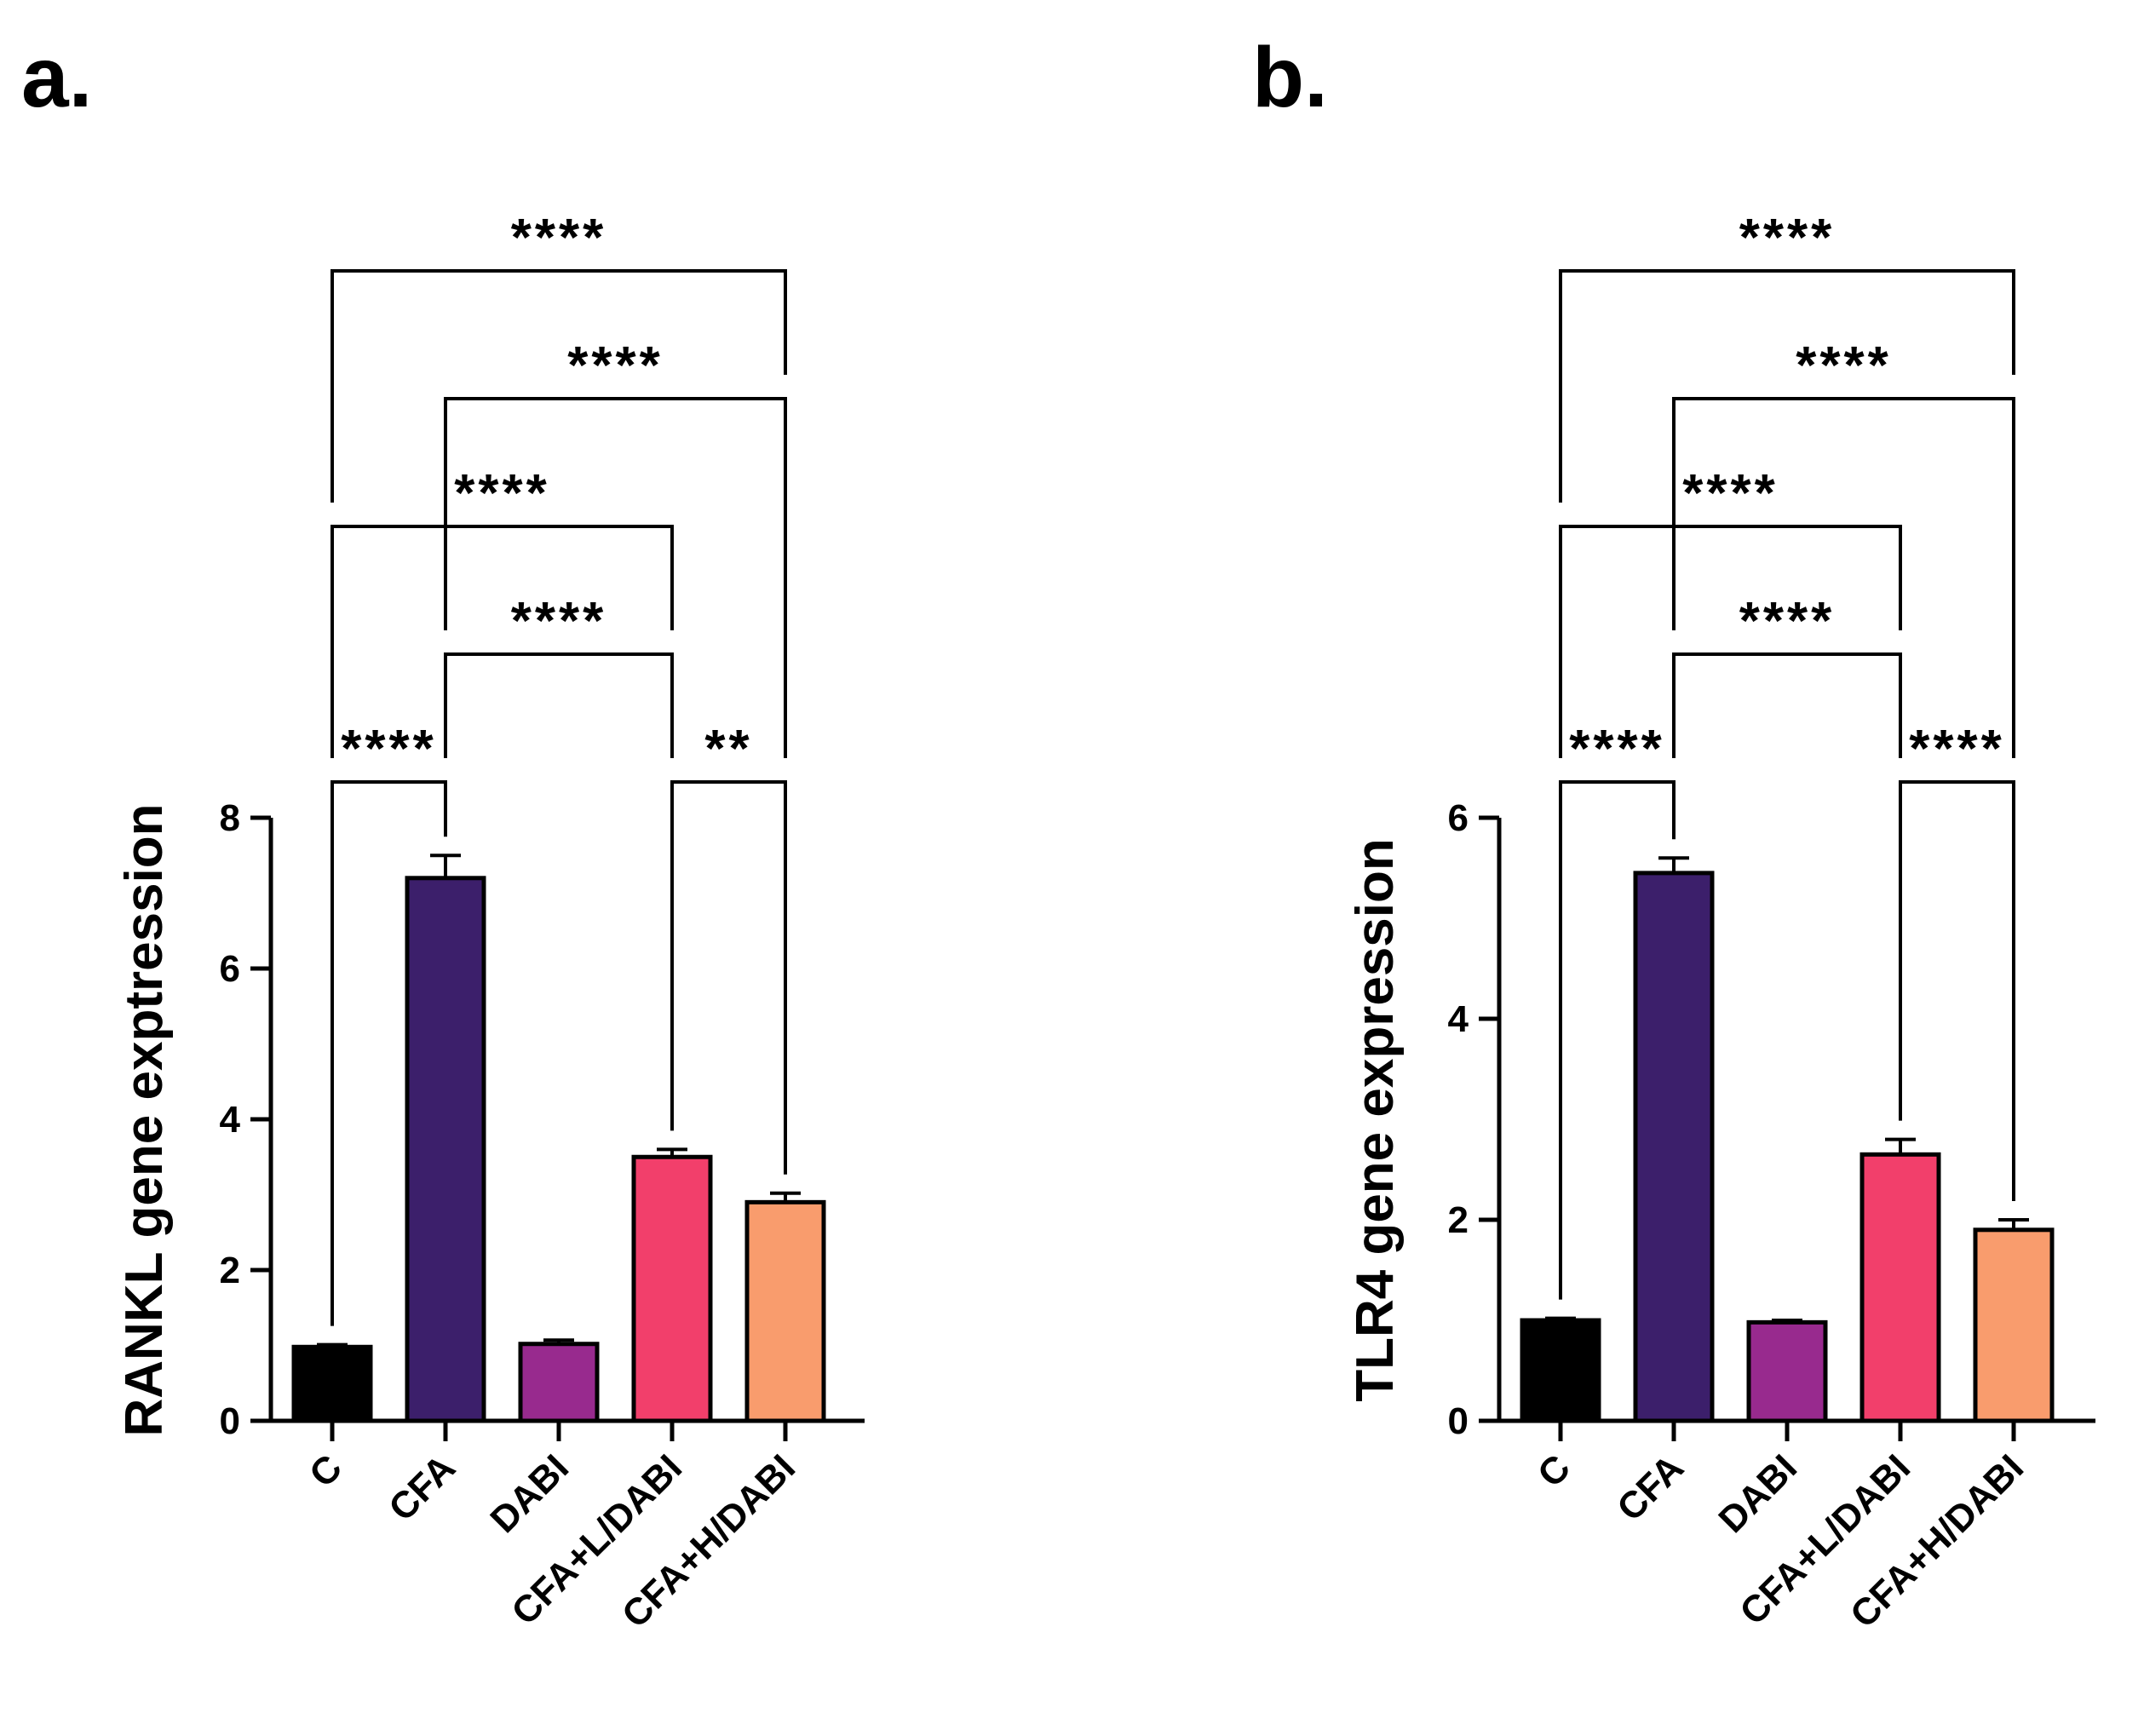  I want to click on significance-label: **, so click(728, 749).